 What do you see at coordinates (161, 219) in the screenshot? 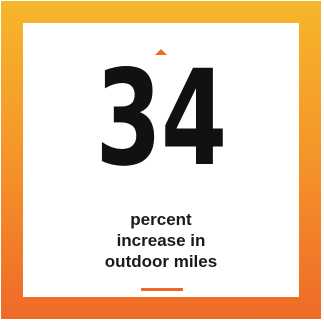
I see `stat-label-line-1: percent` at bounding box center [161, 219].